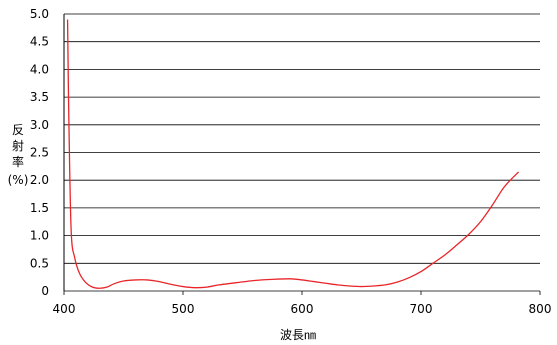 Image resolution: width=557 pixels, height=345 pixels. I want to click on x-tick-label: 500, so click(183, 309).